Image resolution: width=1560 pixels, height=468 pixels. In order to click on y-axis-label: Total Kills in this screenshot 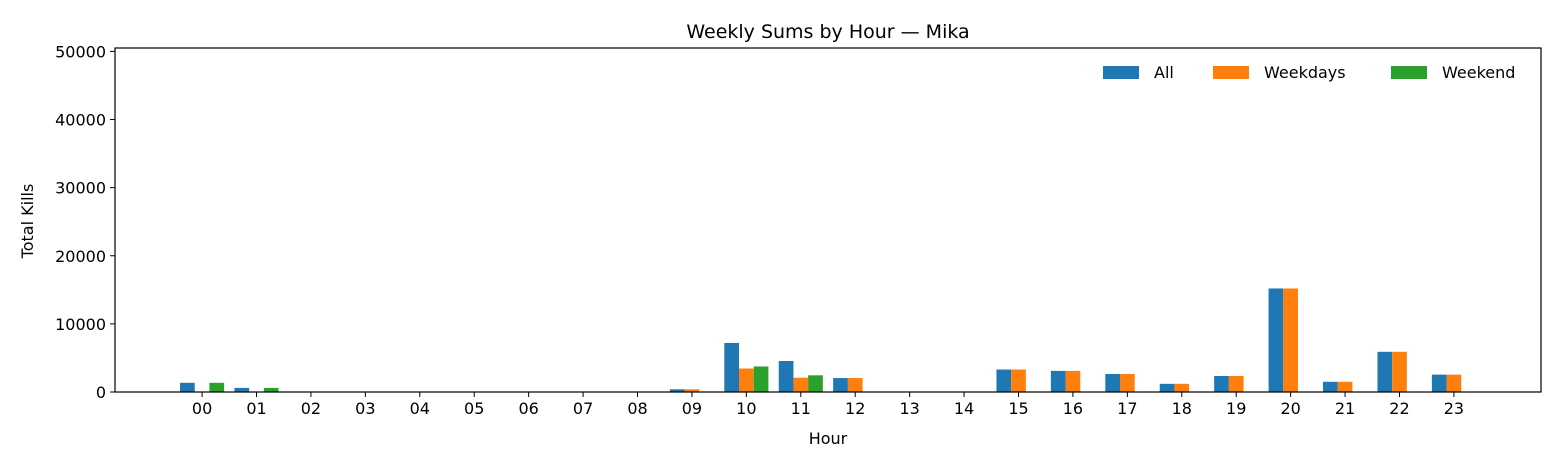, I will do `click(27, 222)`.